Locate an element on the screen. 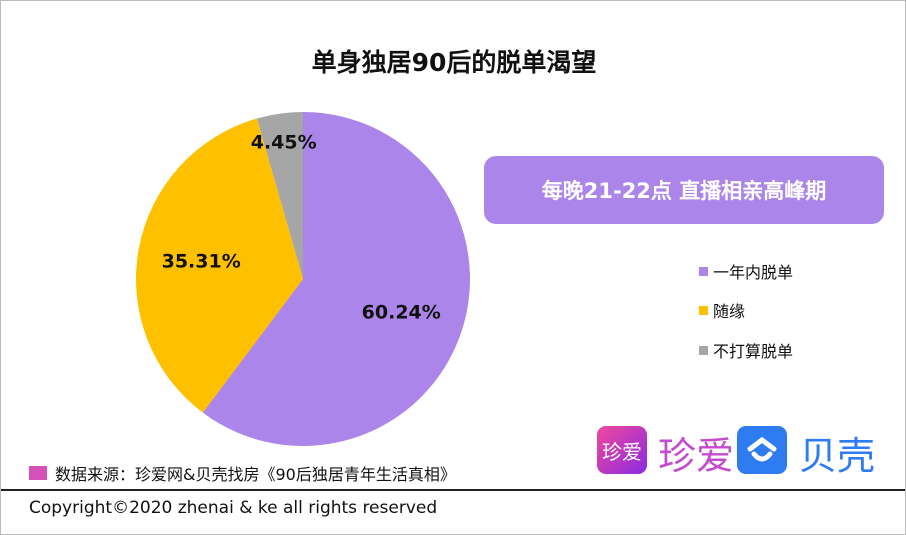 Image resolution: width=906 pixels, height=535 pixels. source-text: 数据来源：珍爱网&贝壳找房《90后独居青年生活真相》 is located at coordinates (255, 474).